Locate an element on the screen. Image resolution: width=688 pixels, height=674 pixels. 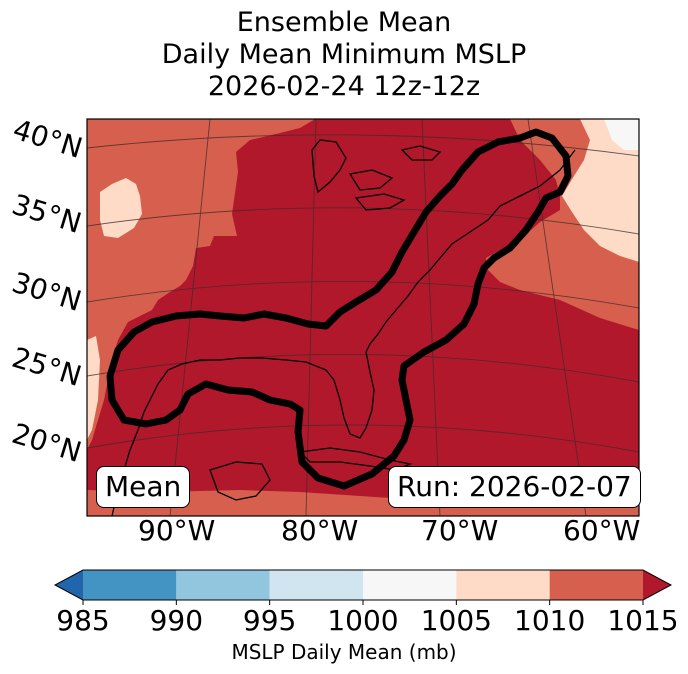
colorbar-tick-label-1010: 1010 is located at coordinates (550, 620).